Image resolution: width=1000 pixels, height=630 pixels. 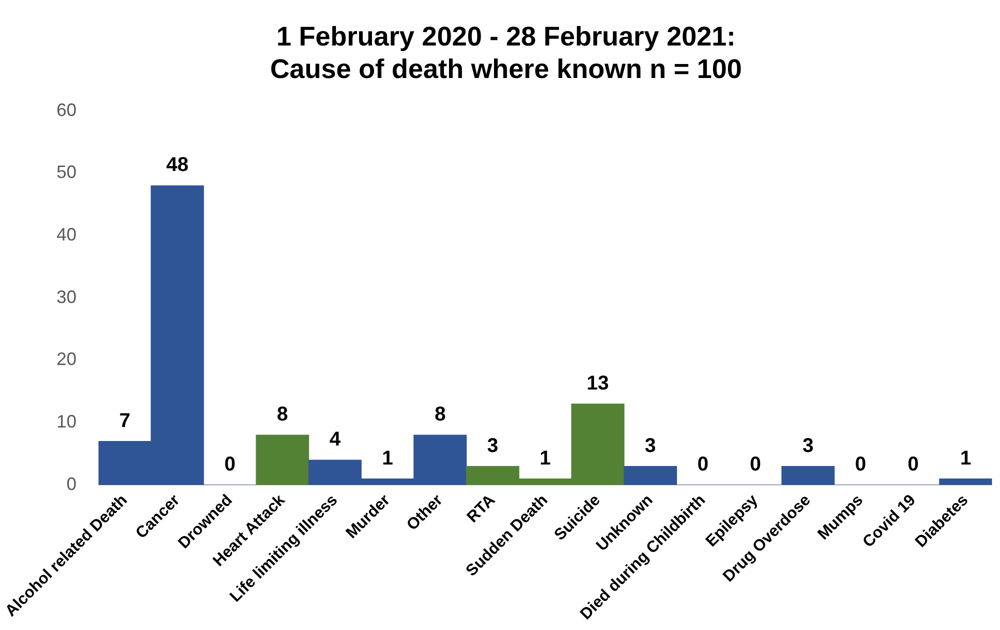 What do you see at coordinates (66, 234) in the screenshot?
I see `y-tick-label: 40` at bounding box center [66, 234].